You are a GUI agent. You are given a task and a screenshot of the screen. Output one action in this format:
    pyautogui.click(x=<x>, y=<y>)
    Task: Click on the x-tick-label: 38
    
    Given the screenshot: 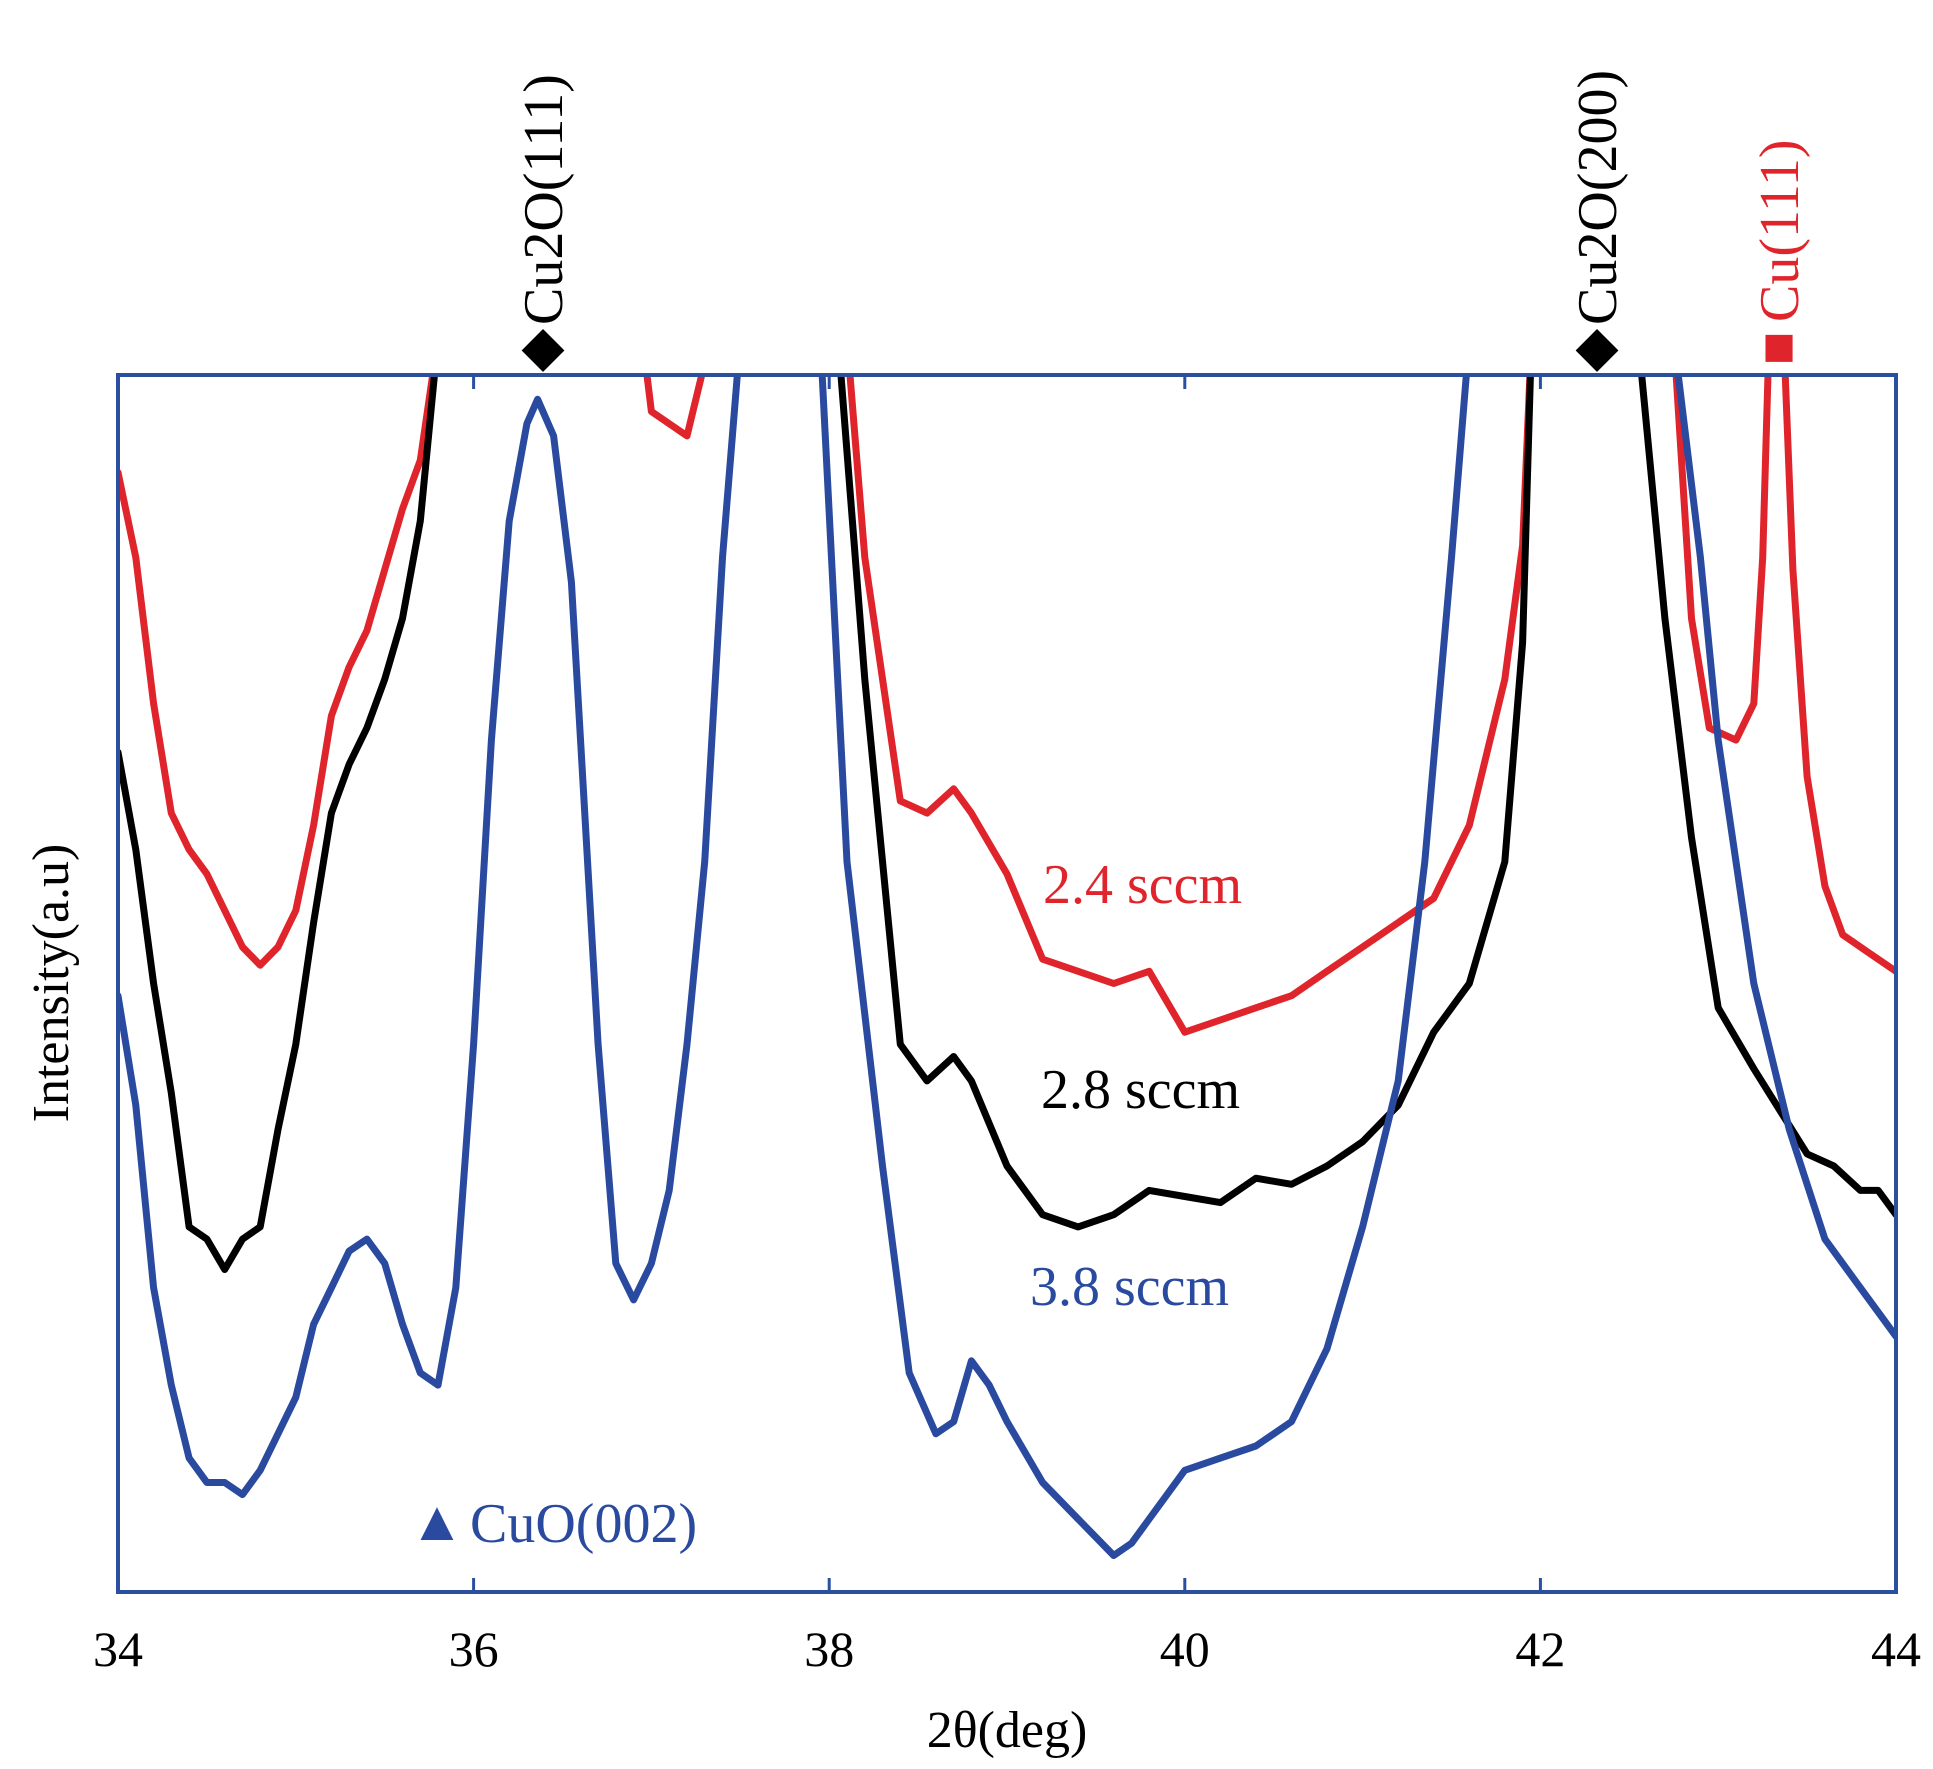 What is the action you would take?
    pyautogui.click(x=829, y=1649)
    